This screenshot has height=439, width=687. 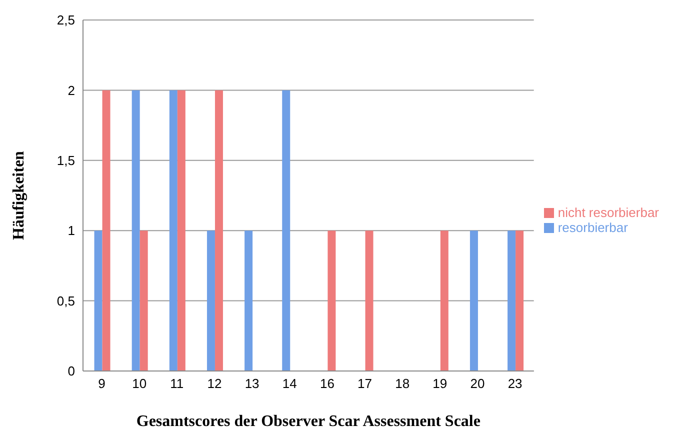 I want to click on y-tick-label: 0,5, so click(x=65, y=300).